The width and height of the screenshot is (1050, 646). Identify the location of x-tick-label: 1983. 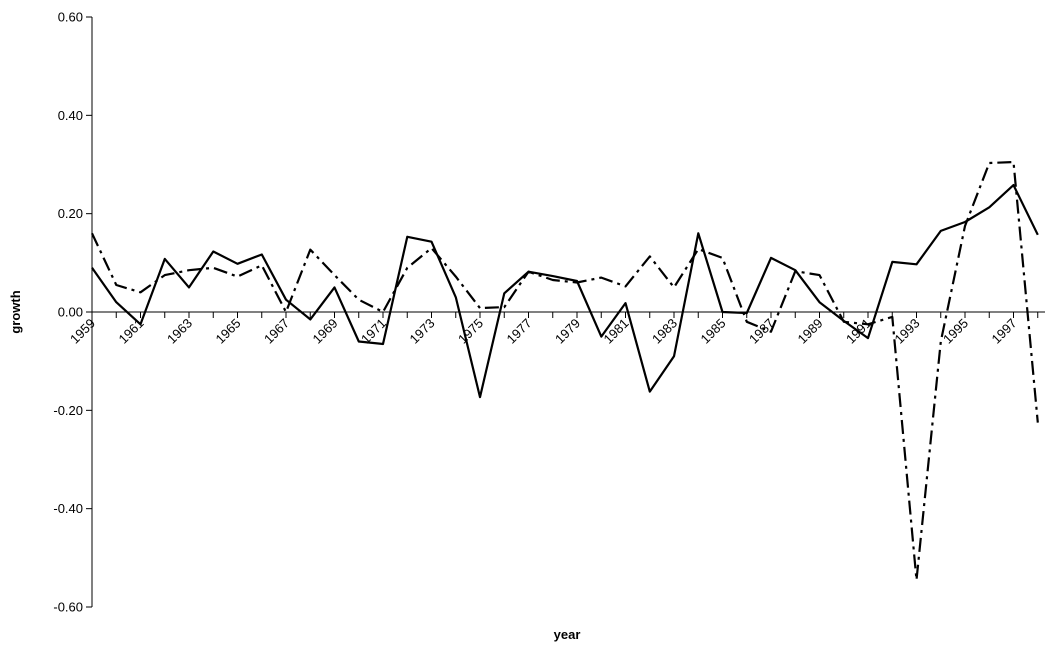
(664, 331).